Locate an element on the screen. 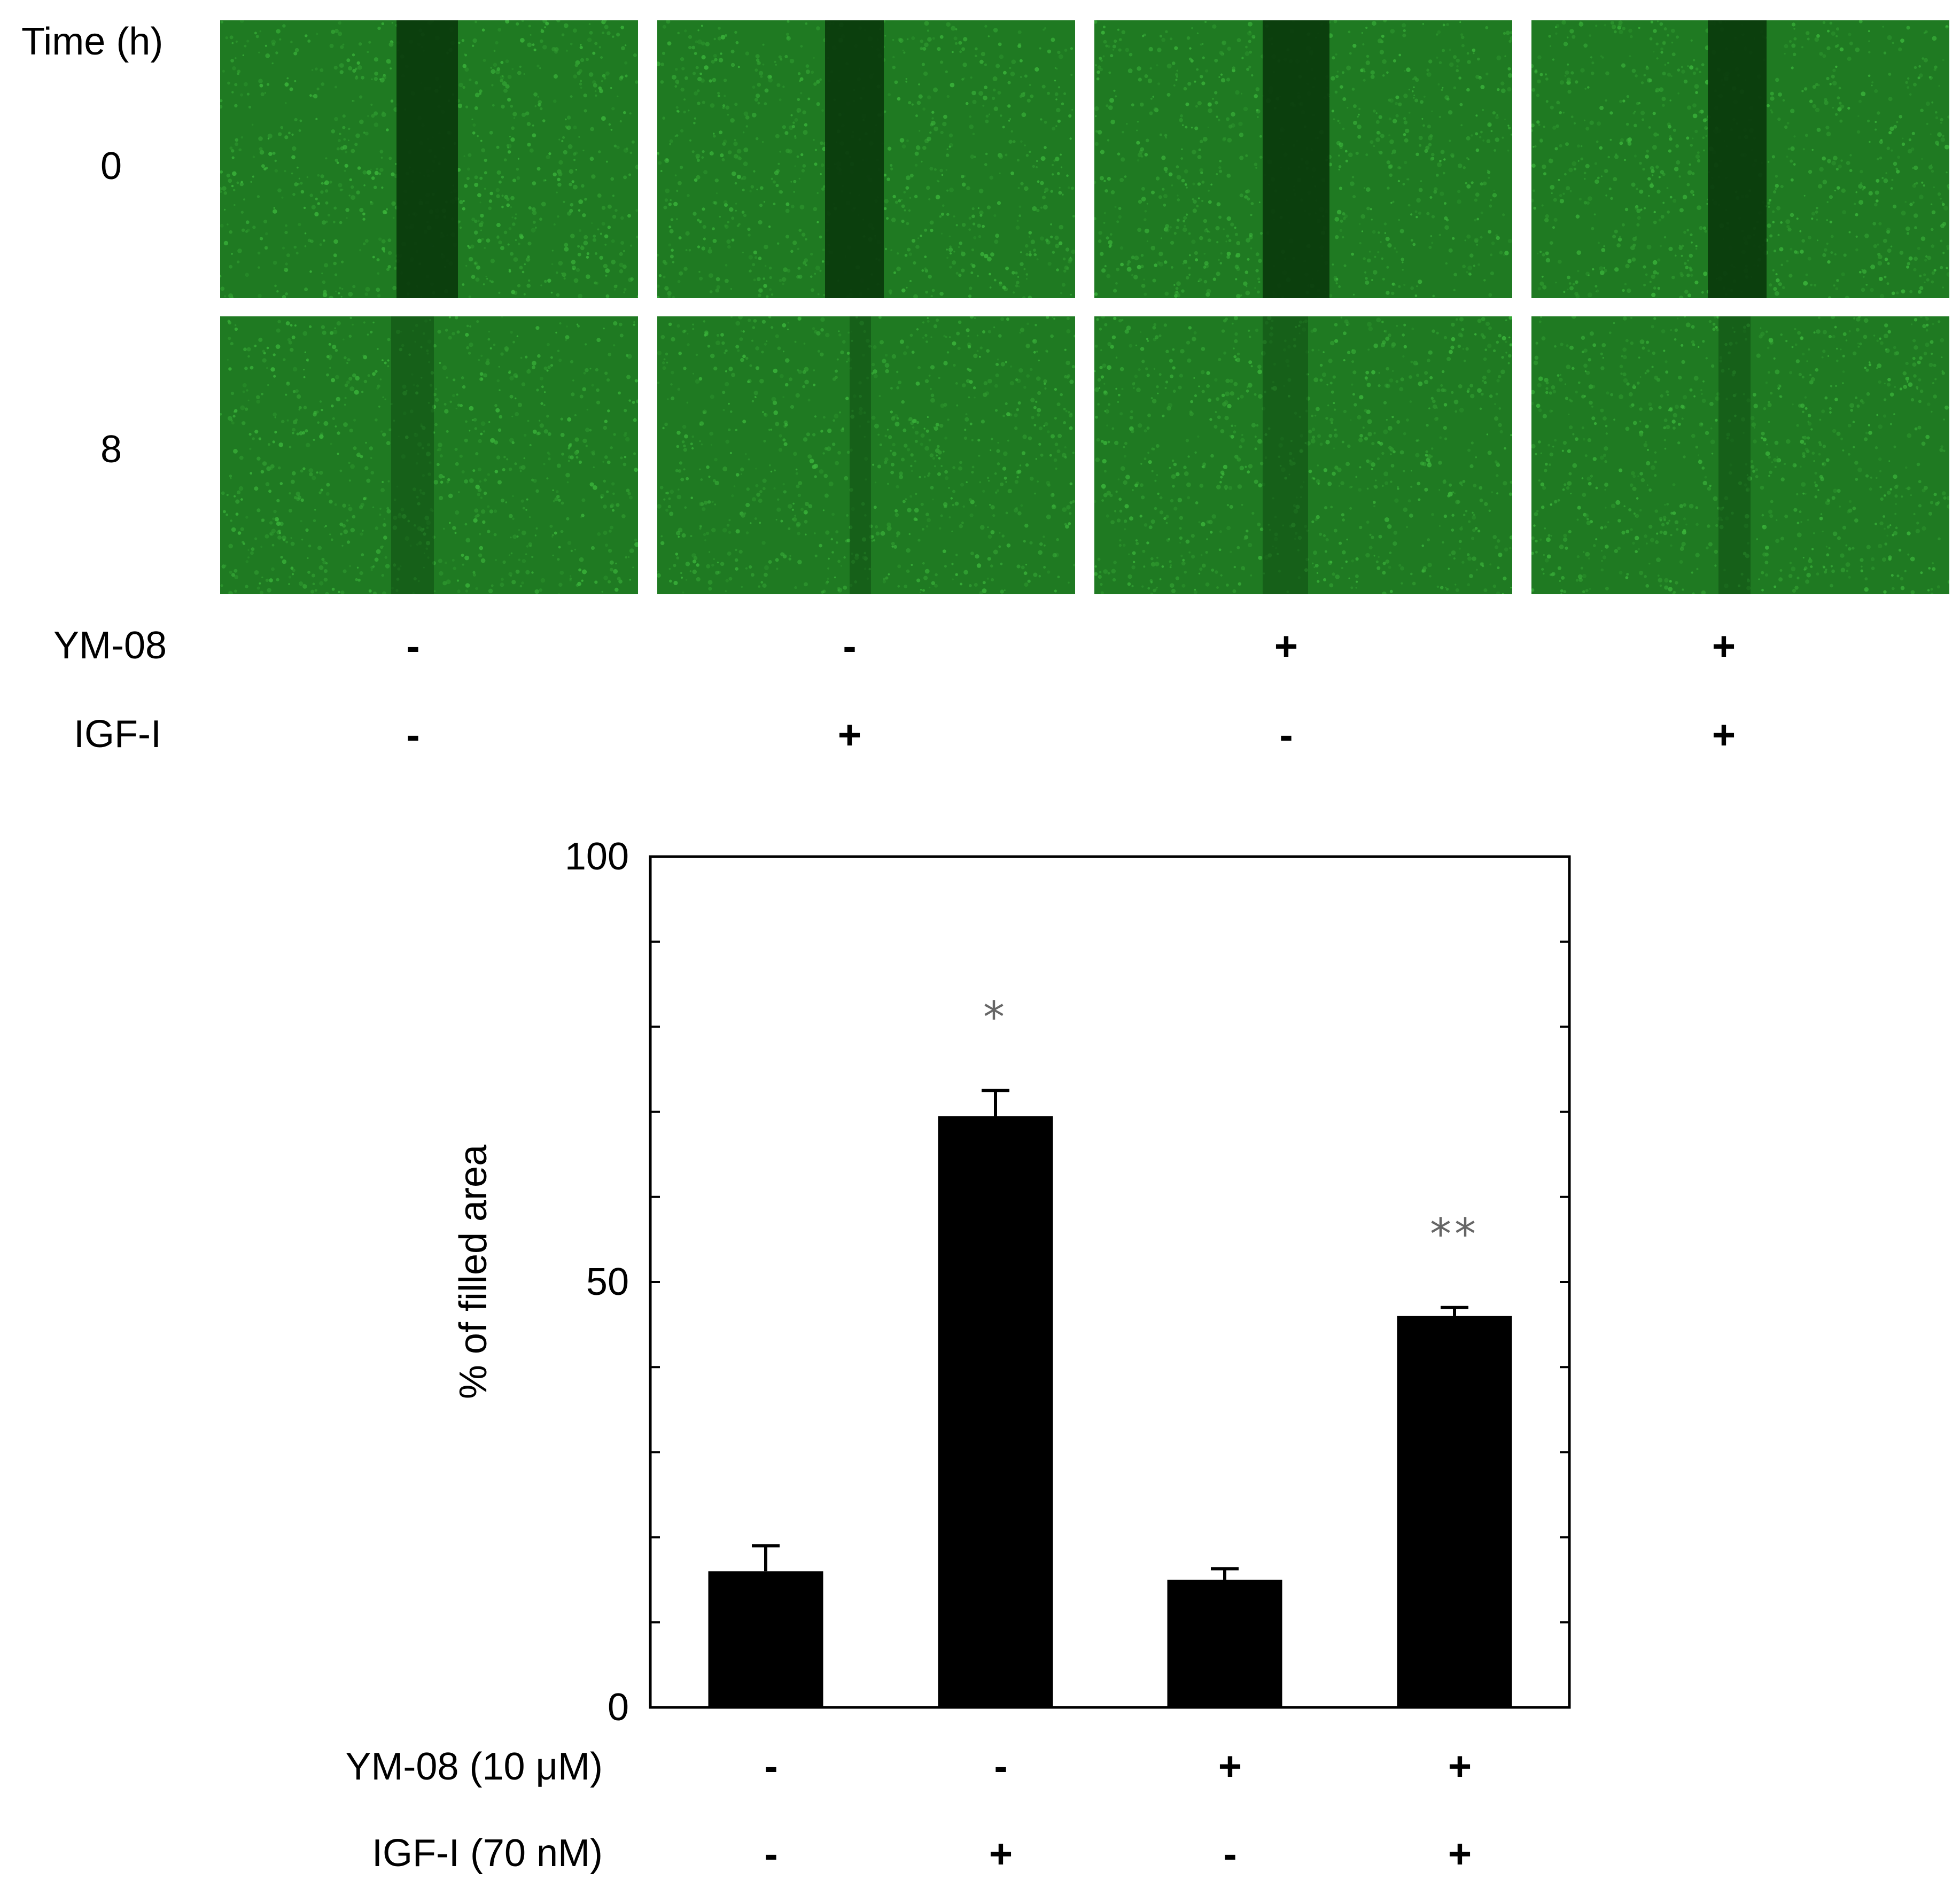 The width and height of the screenshot is (1960, 1888). chart-ym08-sign-2: - is located at coordinates (1001, 1766).